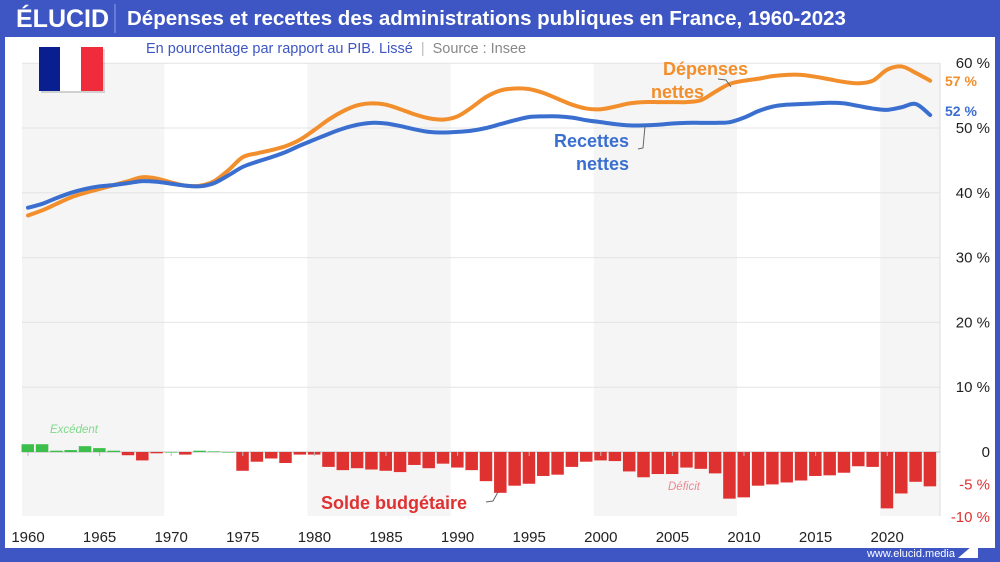 The height and width of the screenshot is (562, 1000). What do you see at coordinates (62, 18) in the screenshot?
I see `elucid-logo: ÉLUCID` at bounding box center [62, 18].